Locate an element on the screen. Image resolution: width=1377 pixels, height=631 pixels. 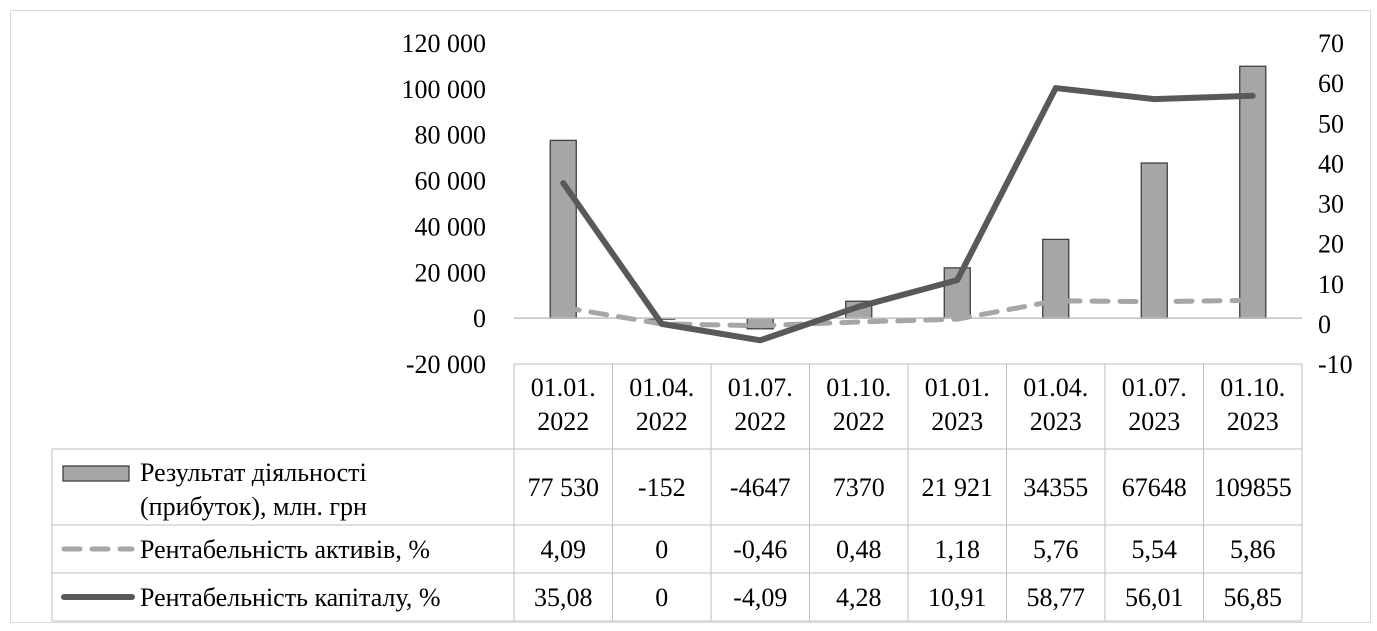
data-label: 4,28 is located at coordinates (859, 597).